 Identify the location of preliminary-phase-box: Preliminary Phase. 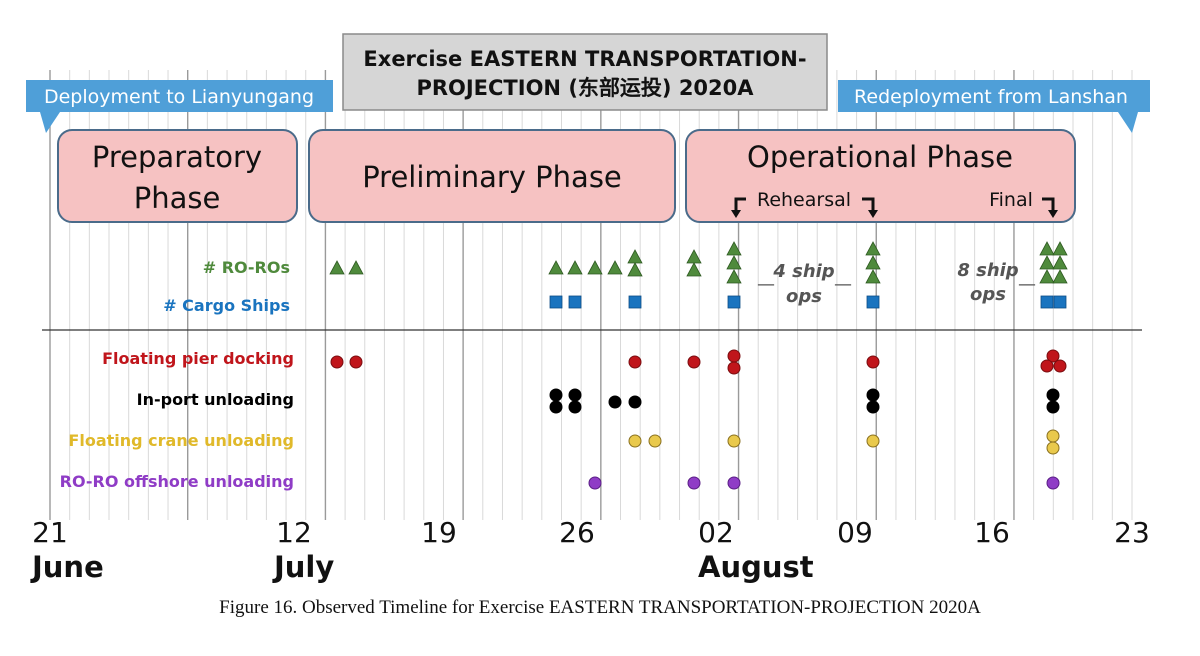
(492, 176).